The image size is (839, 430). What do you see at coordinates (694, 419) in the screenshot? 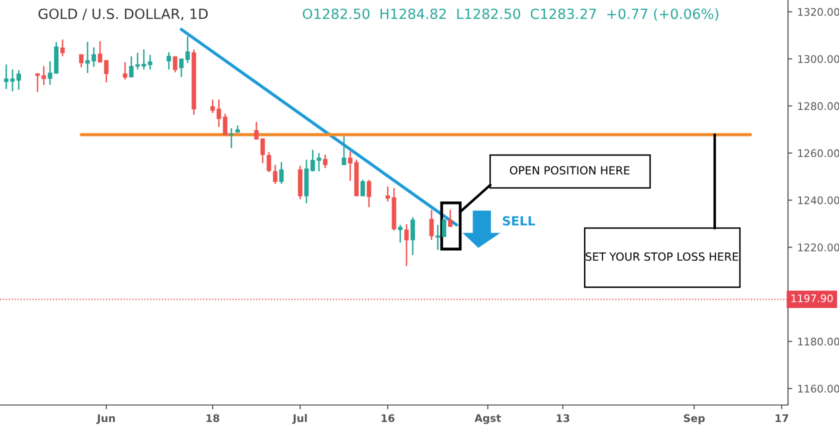
I see `x-tick-label: Sep` at bounding box center [694, 419].